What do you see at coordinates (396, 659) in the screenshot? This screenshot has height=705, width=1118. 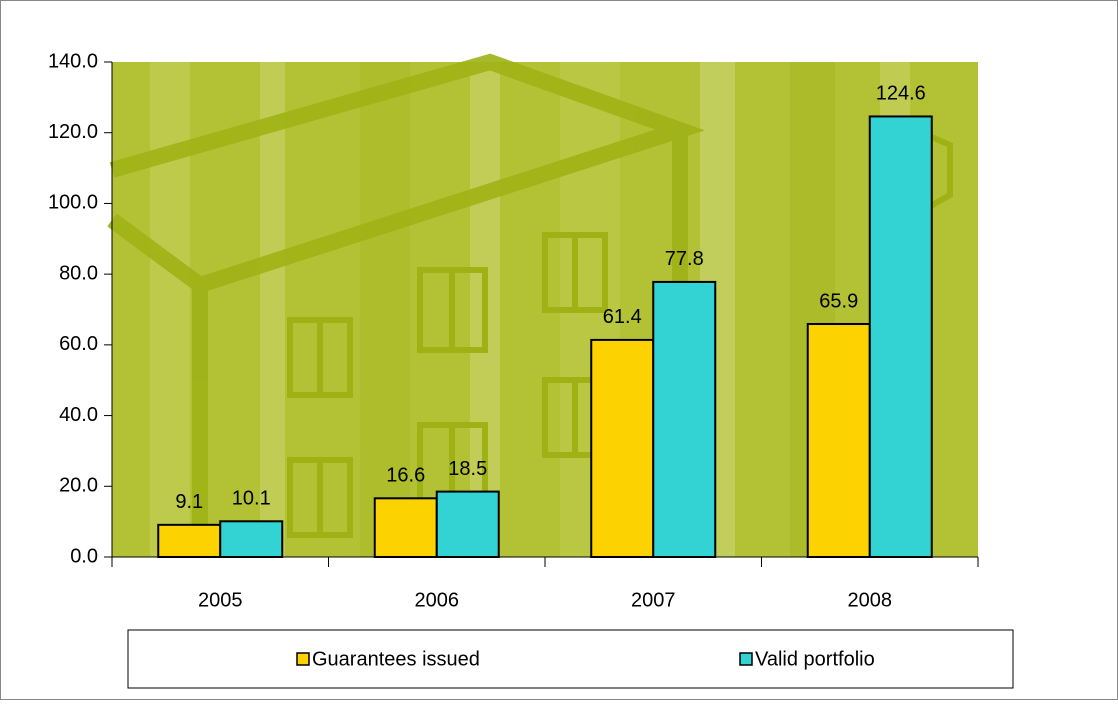 I see `legend-label: Guarantees issued` at bounding box center [396, 659].